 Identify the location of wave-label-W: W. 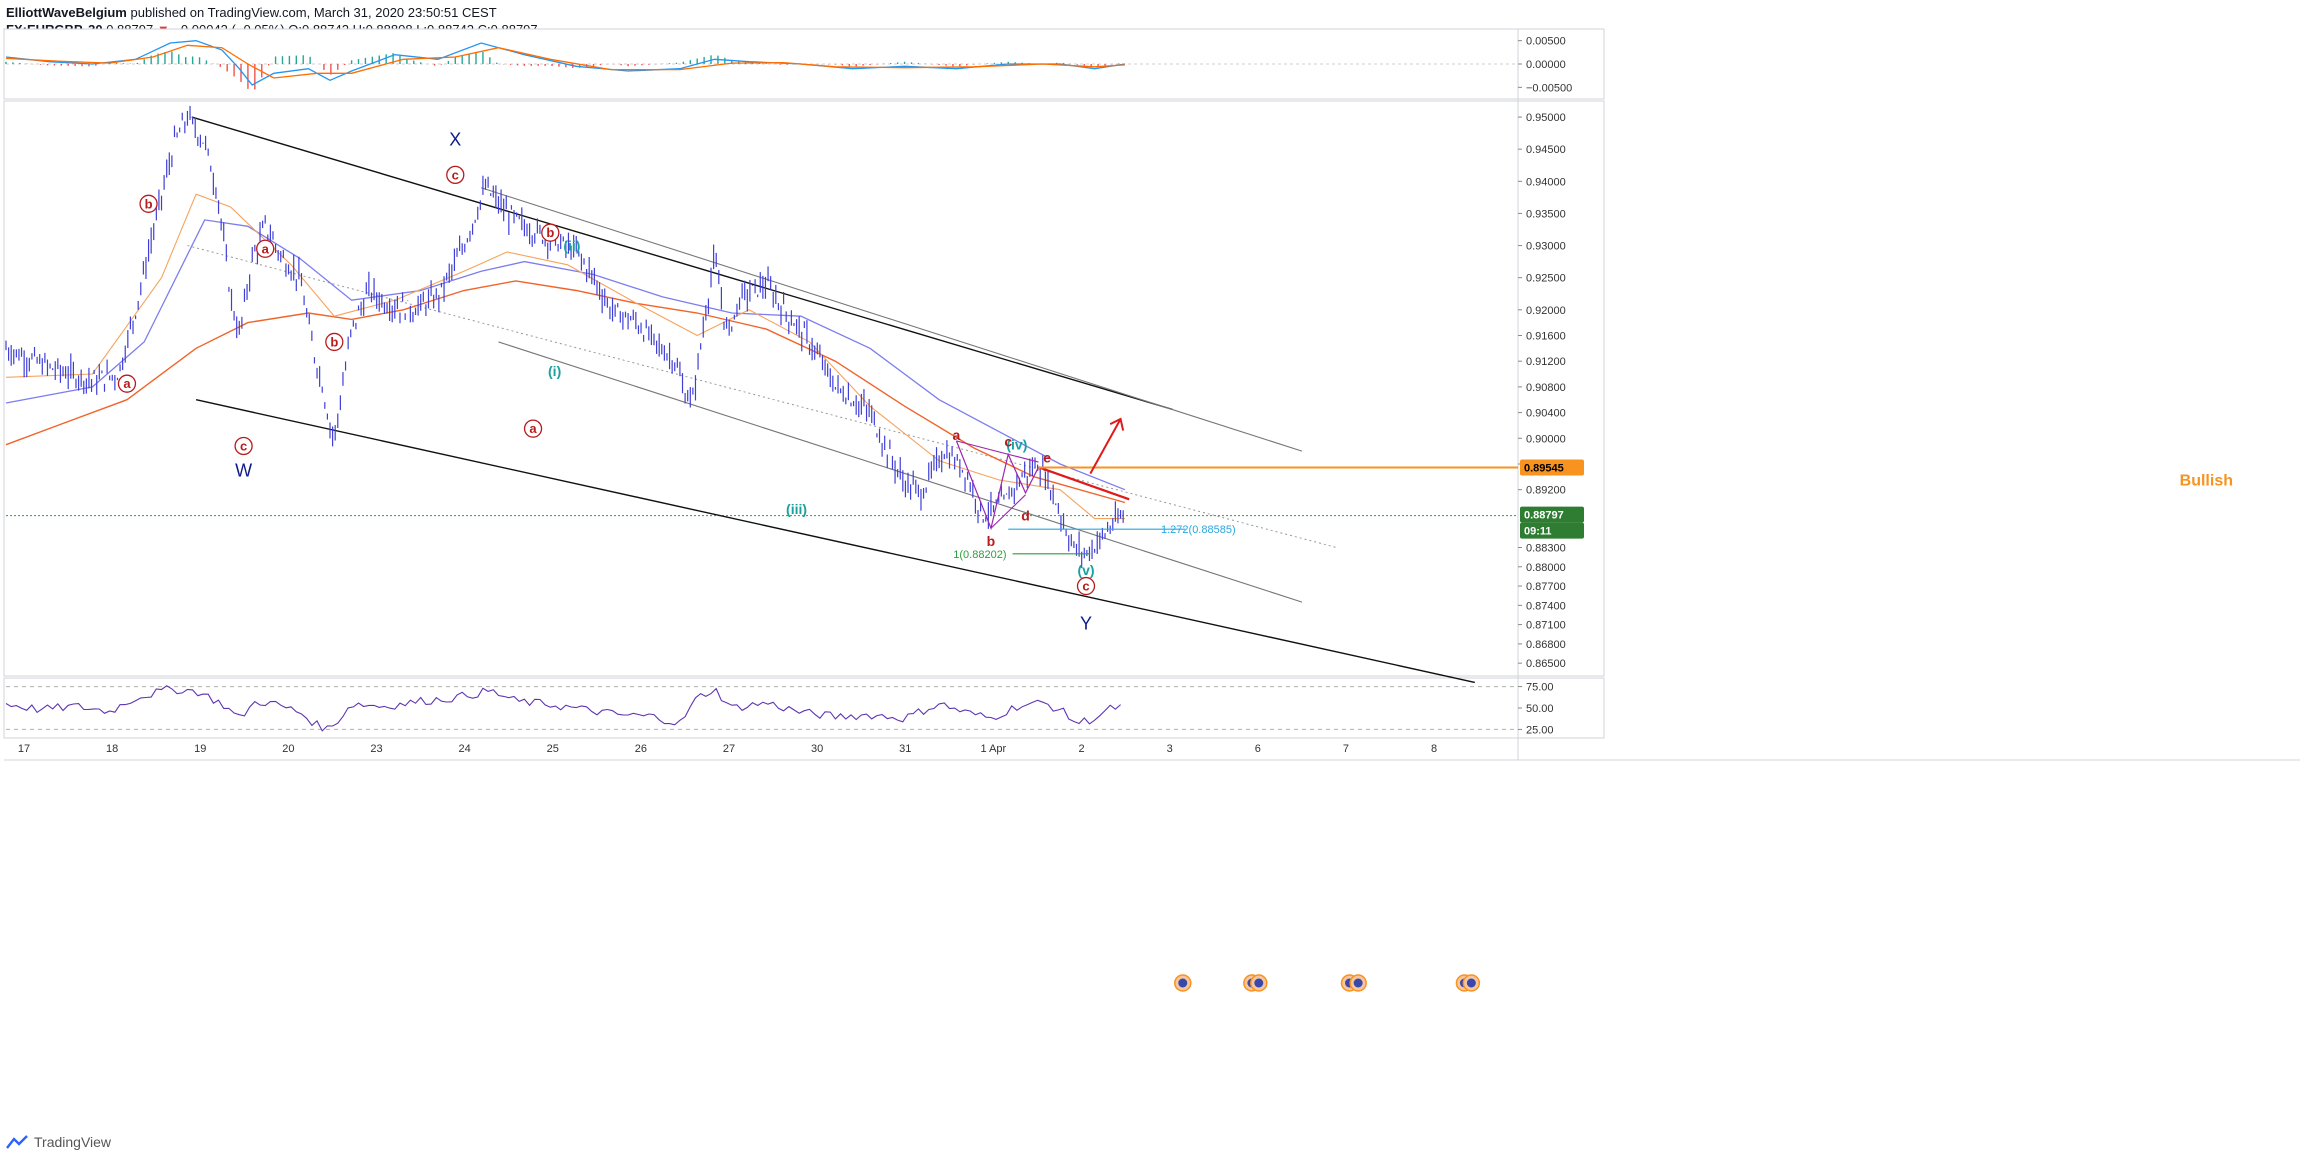
(243, 470).